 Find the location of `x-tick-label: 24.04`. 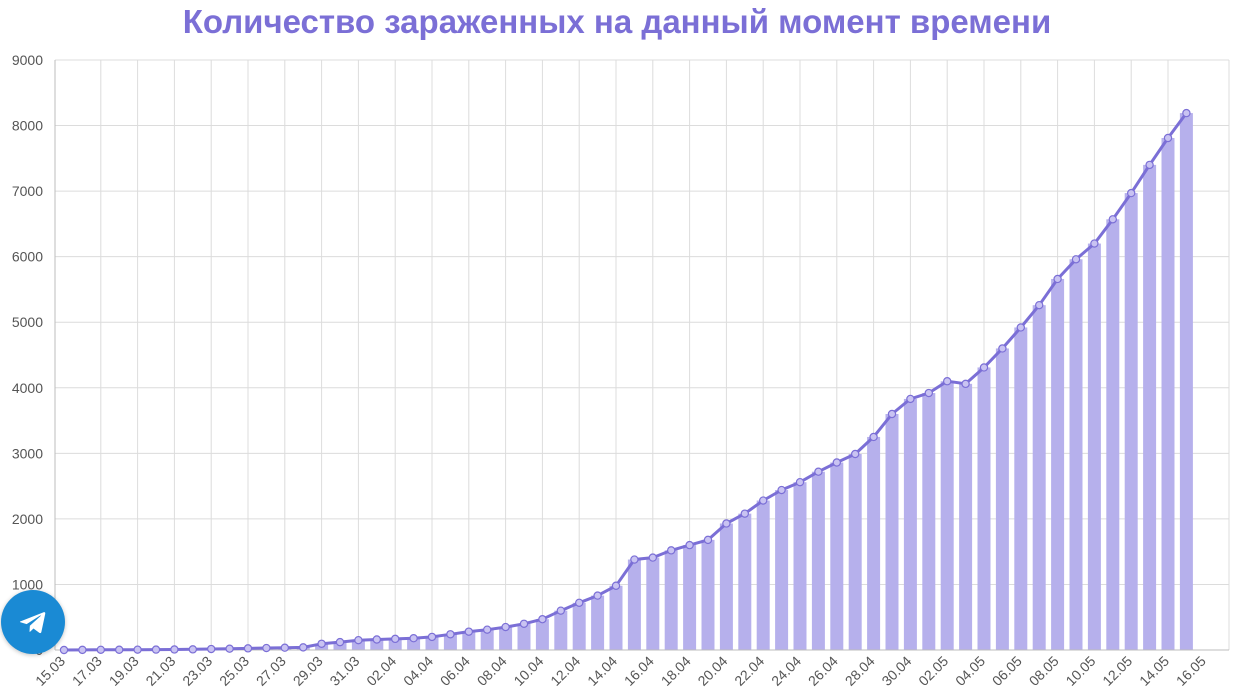

x-tick-label: 24.04 is located at coordinates (786, 671).